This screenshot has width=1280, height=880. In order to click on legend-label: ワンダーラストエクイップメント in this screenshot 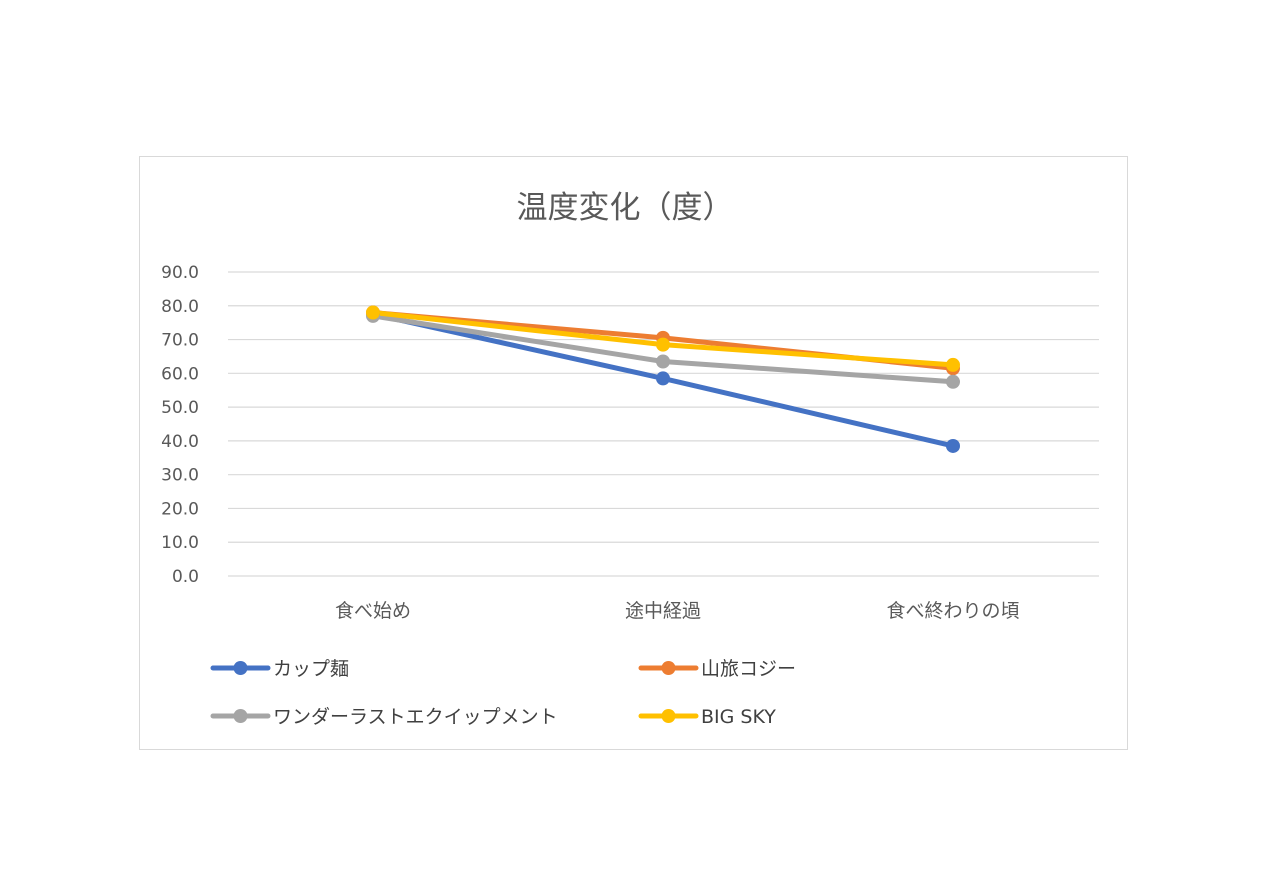, I will do `click(415, 717)`.